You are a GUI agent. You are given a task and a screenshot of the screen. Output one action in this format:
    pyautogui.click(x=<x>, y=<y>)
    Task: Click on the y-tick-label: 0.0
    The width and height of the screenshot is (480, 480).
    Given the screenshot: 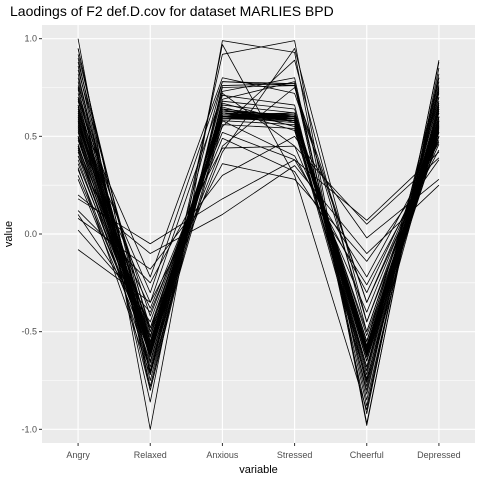 What is the action you would take?
    pyautogui.click(x=30, y=234)
    